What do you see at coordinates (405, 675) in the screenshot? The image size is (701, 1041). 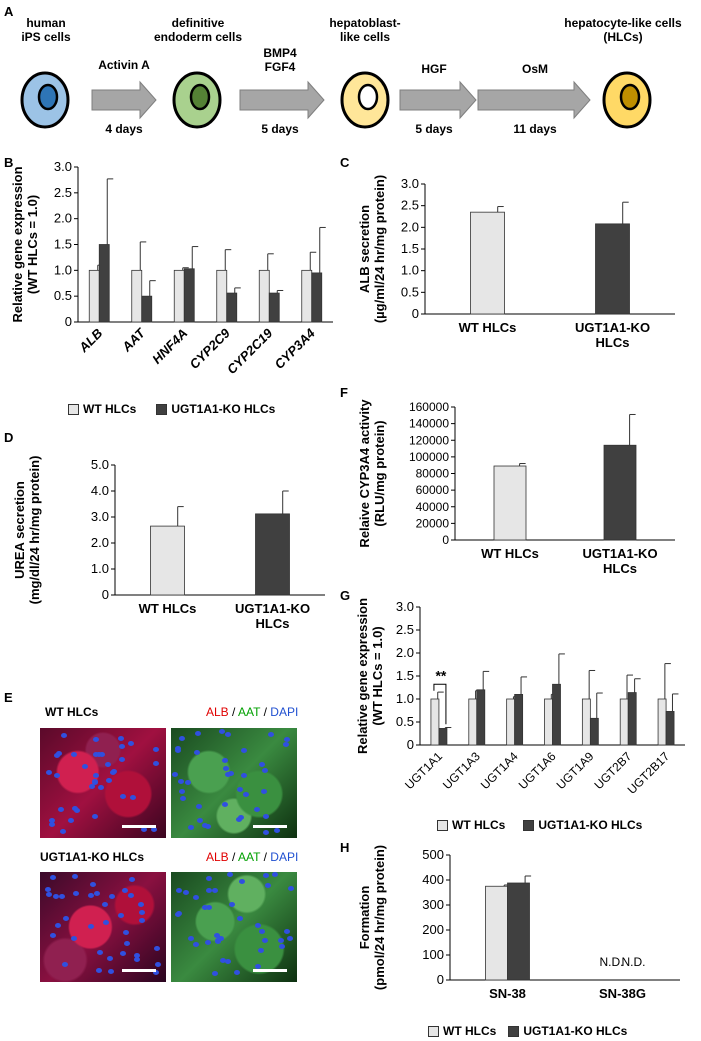 I see `y-tick-label: 1.5` at bounding box center [405, 675].